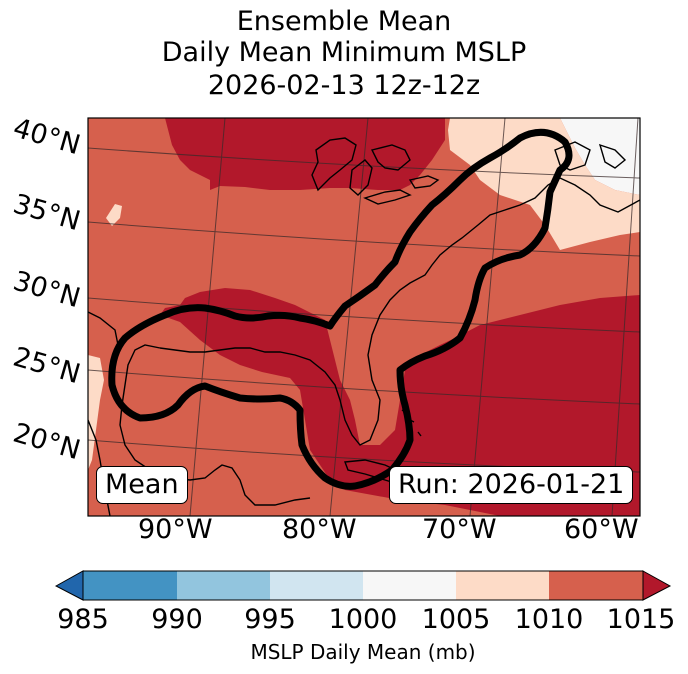 This screenshot has height=674, width=688. Describe the element at coordinates (601, 529) in the screenshot. I see `lon-label-60w: 60°W` at that location.